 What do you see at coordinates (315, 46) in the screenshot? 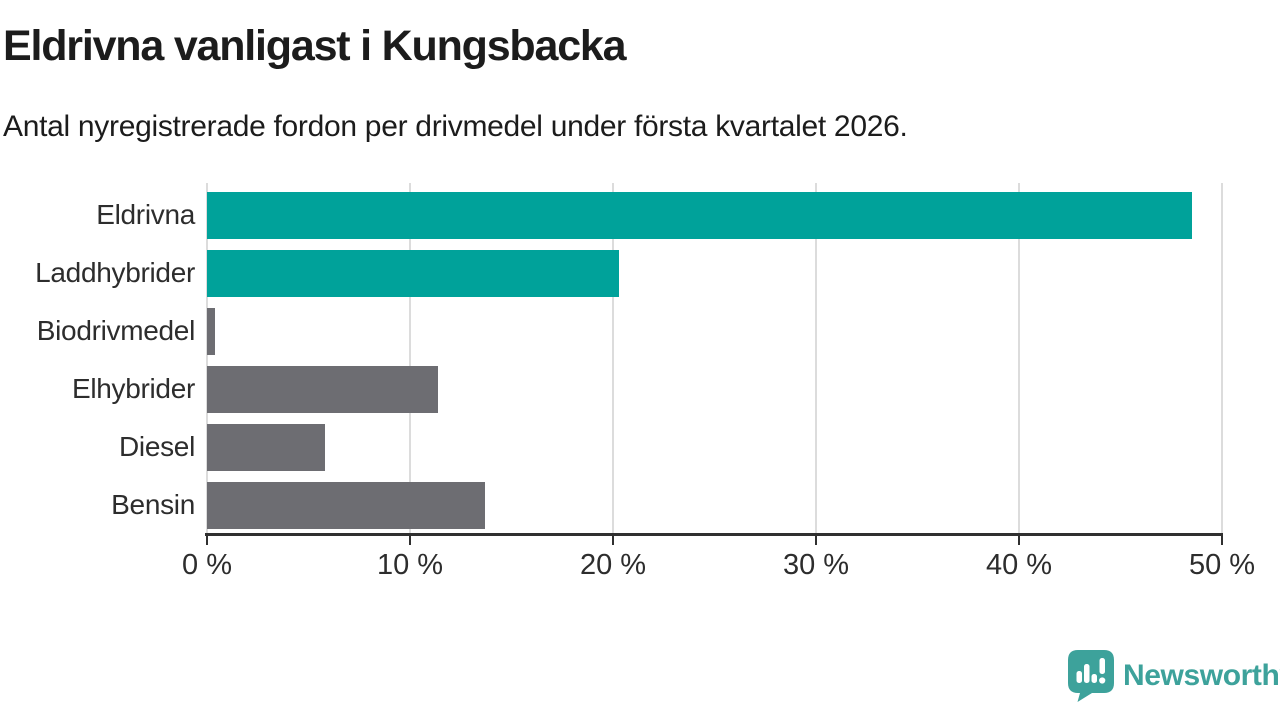
I see `chart-title: Eldrivna vanligast i Kungsbacka` at bounding box center [315, 46].